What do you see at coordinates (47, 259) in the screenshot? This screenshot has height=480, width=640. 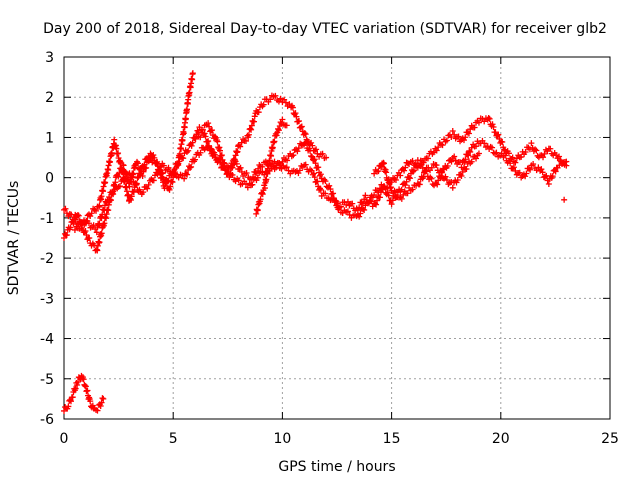 I see `y-tick-label: -2` at bounding box center [47, 259].